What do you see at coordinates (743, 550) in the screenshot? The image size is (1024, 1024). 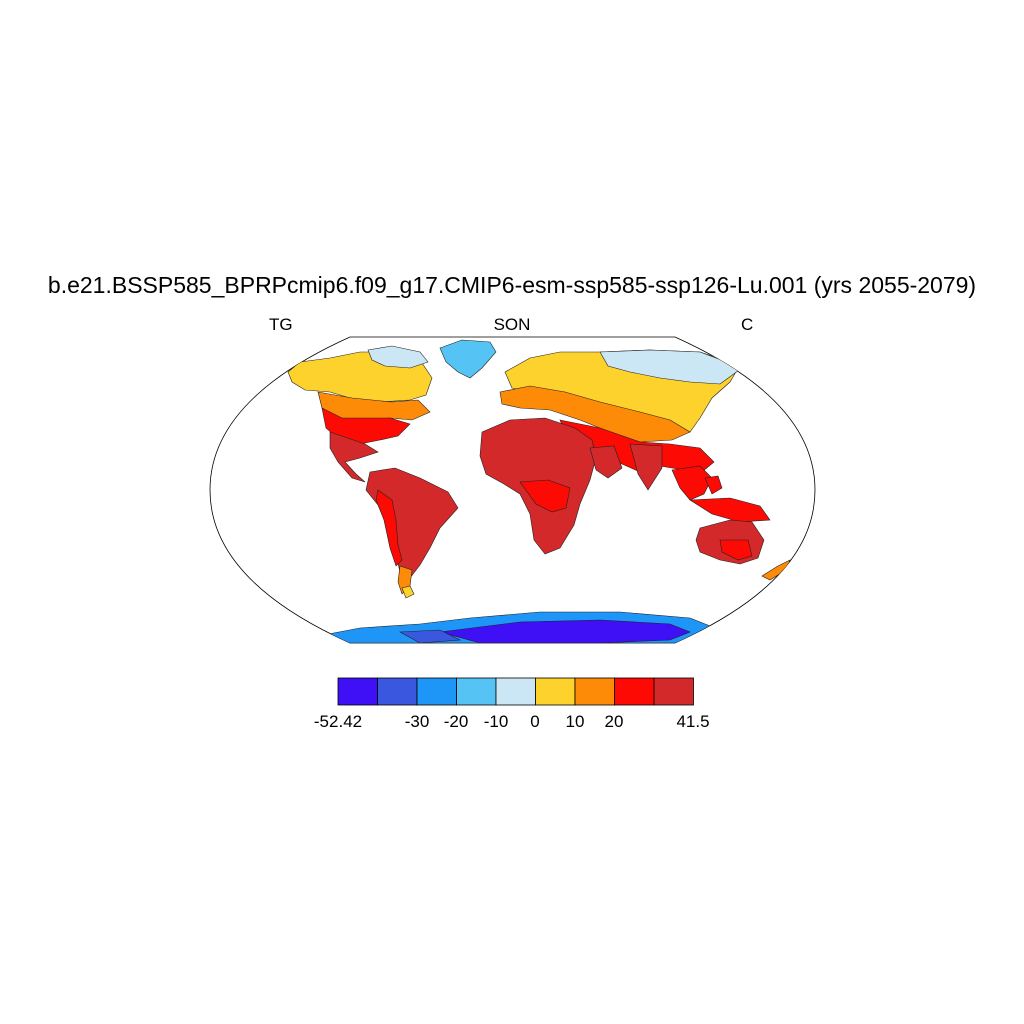 I see `australia` at bounding box center [743, 550].